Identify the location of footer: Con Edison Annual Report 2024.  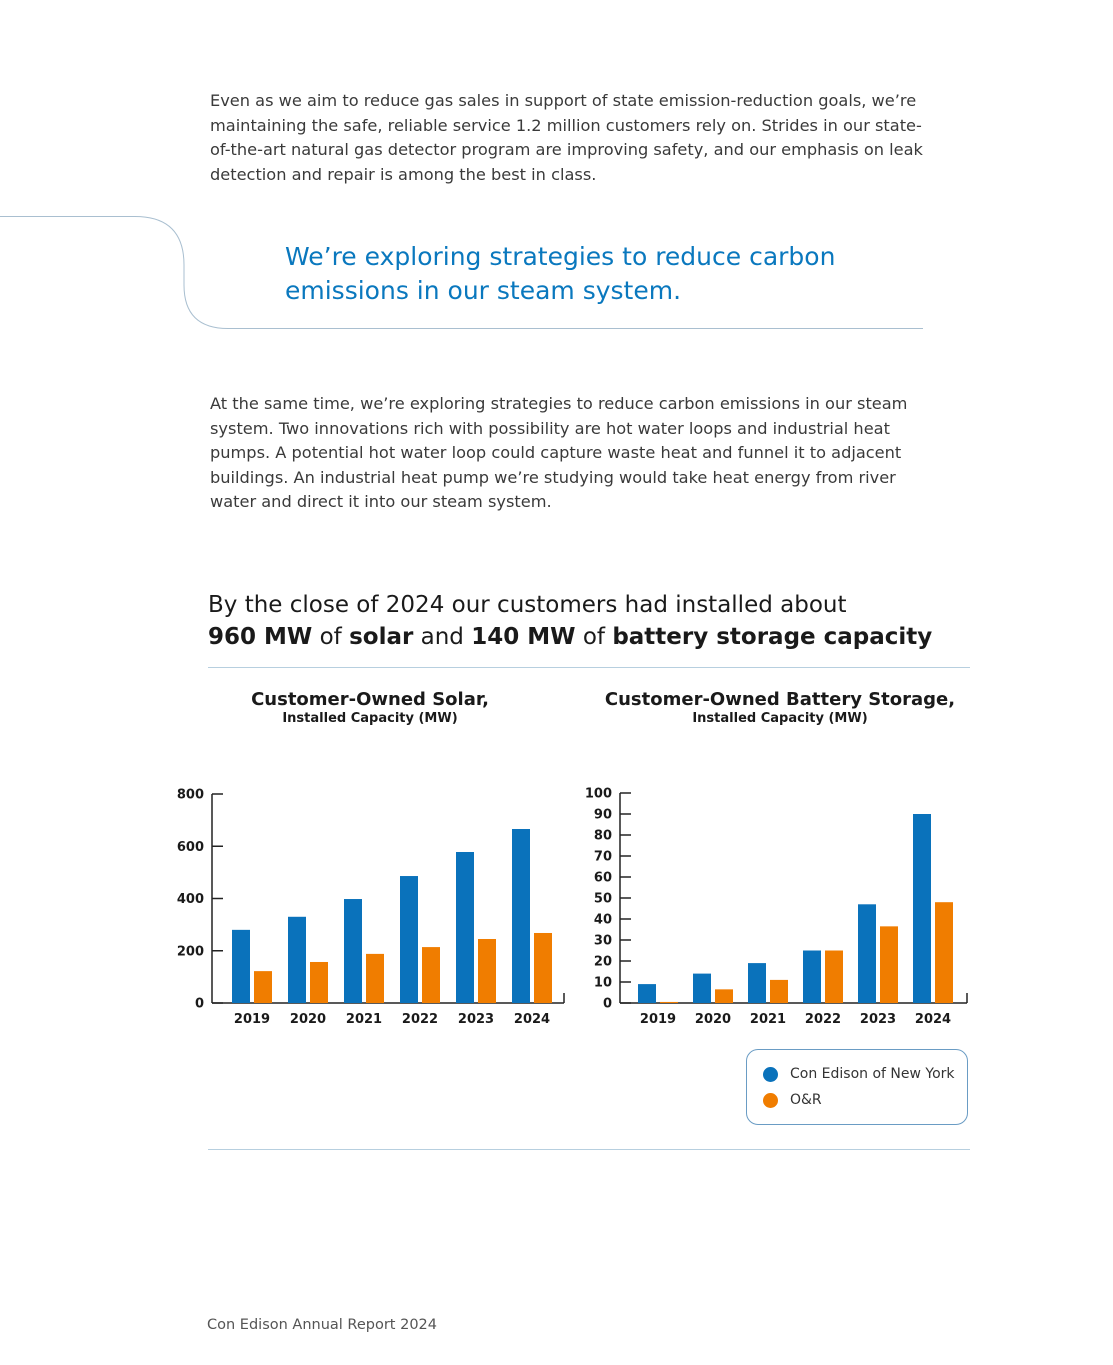
(322, 1325).